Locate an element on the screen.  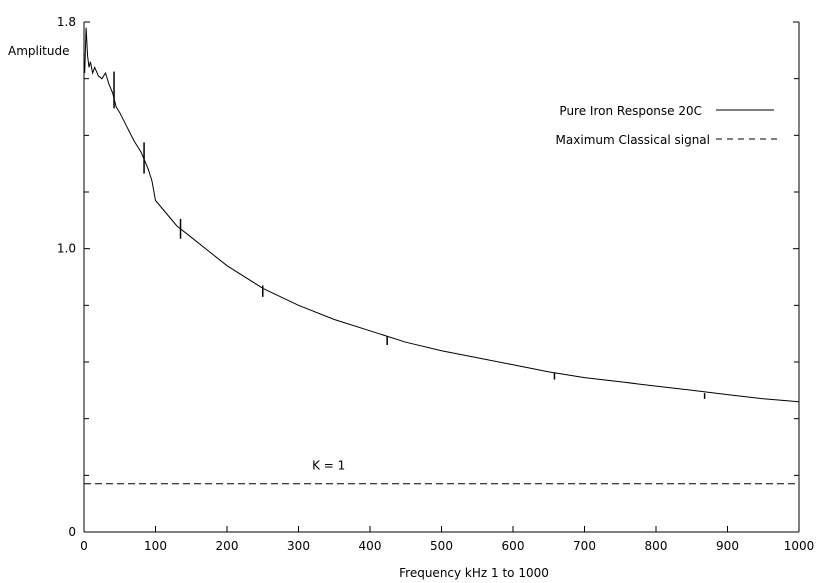
x-tick-label: 100 is located at coordinates (155, 546).